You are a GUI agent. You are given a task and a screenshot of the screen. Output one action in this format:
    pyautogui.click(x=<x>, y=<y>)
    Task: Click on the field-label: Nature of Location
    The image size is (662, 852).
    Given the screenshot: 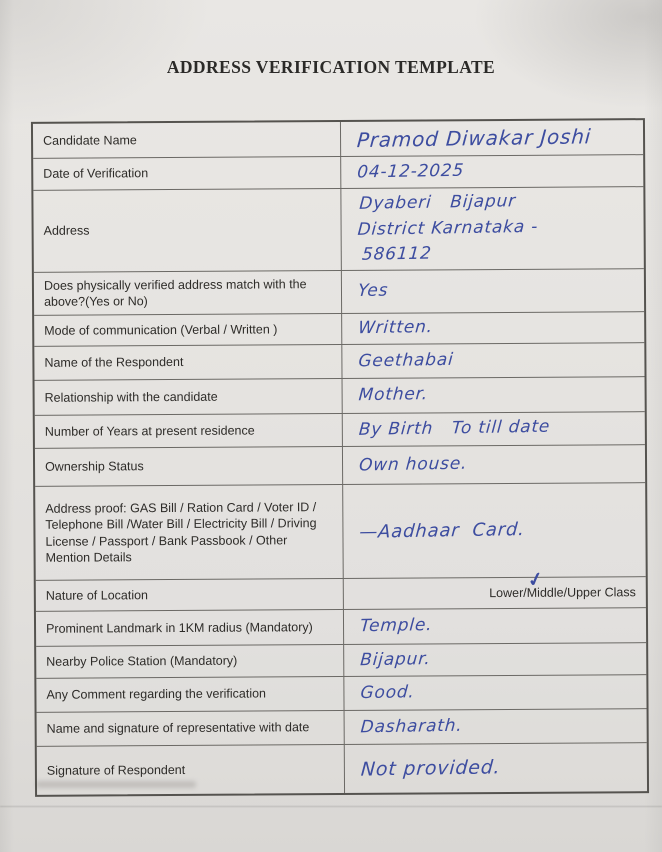 What is the action you would take?
    pyautogui.click(x=97, y=595)
    